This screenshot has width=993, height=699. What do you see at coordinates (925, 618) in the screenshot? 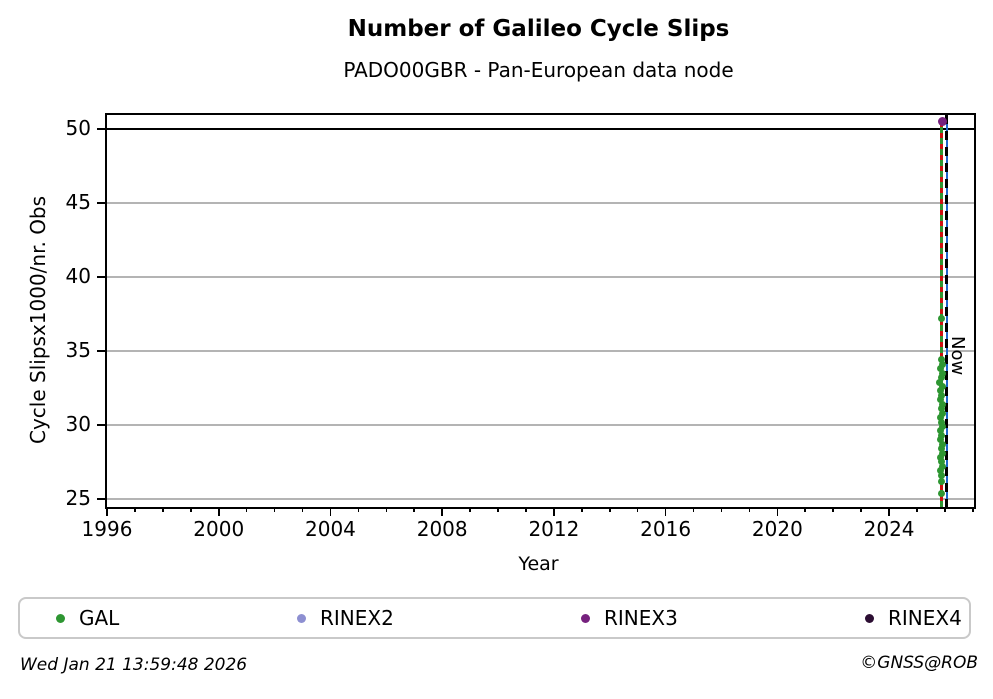
I see `legend-label: RINEX4` at bounding box center [925, 618].